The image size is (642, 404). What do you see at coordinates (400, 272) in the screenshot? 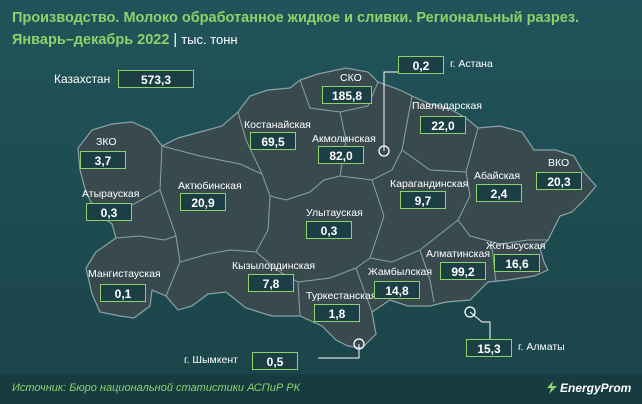
I see `region-label-zhambyl: Жамбылская` at bounding box center [400, 272].